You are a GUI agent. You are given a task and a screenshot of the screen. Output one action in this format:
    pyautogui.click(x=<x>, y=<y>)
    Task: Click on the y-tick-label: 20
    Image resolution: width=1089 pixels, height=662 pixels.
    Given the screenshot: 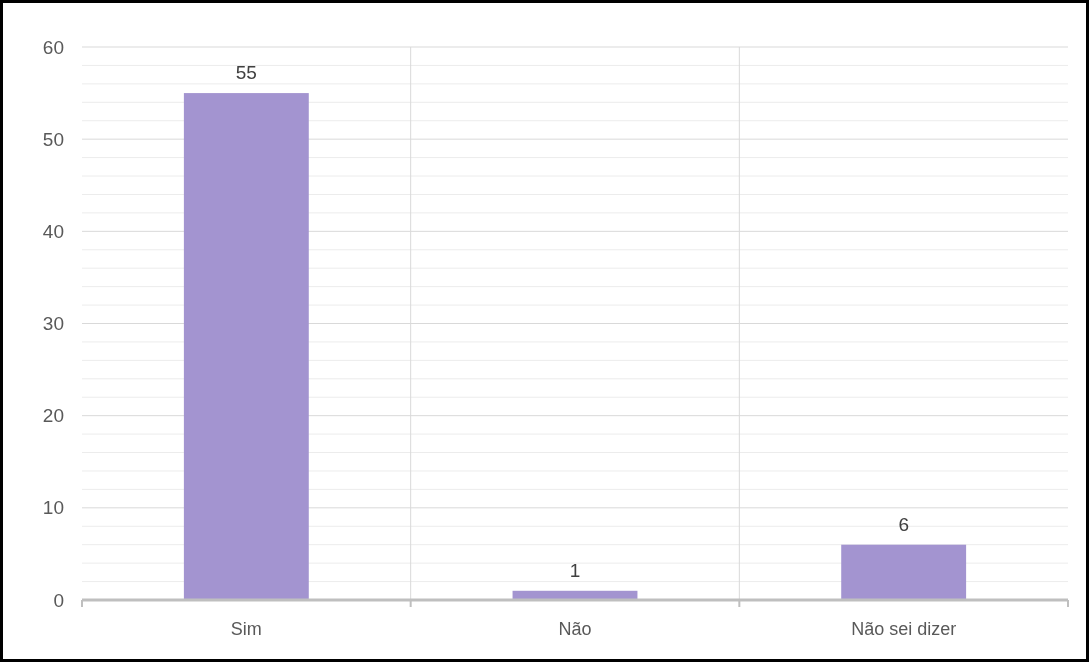 What is the action you would take?
    pyautogui.click(x=53, y=416)
    